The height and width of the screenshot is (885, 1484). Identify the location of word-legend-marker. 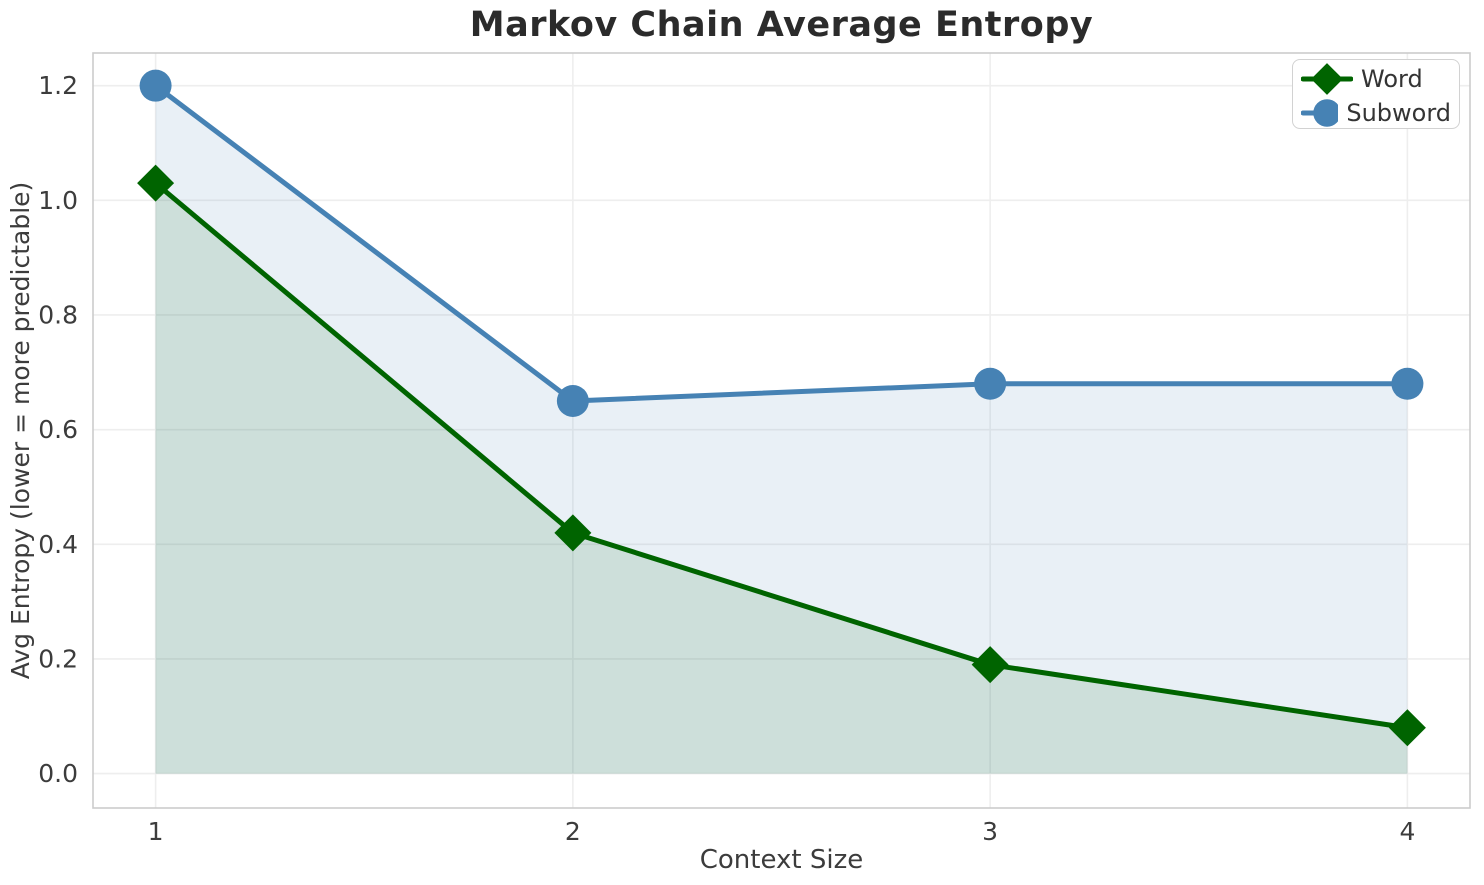
(1327, 79).